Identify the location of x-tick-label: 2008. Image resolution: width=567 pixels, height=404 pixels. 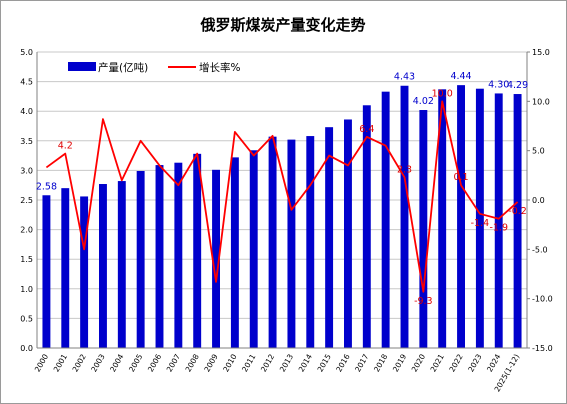
(192, 362).